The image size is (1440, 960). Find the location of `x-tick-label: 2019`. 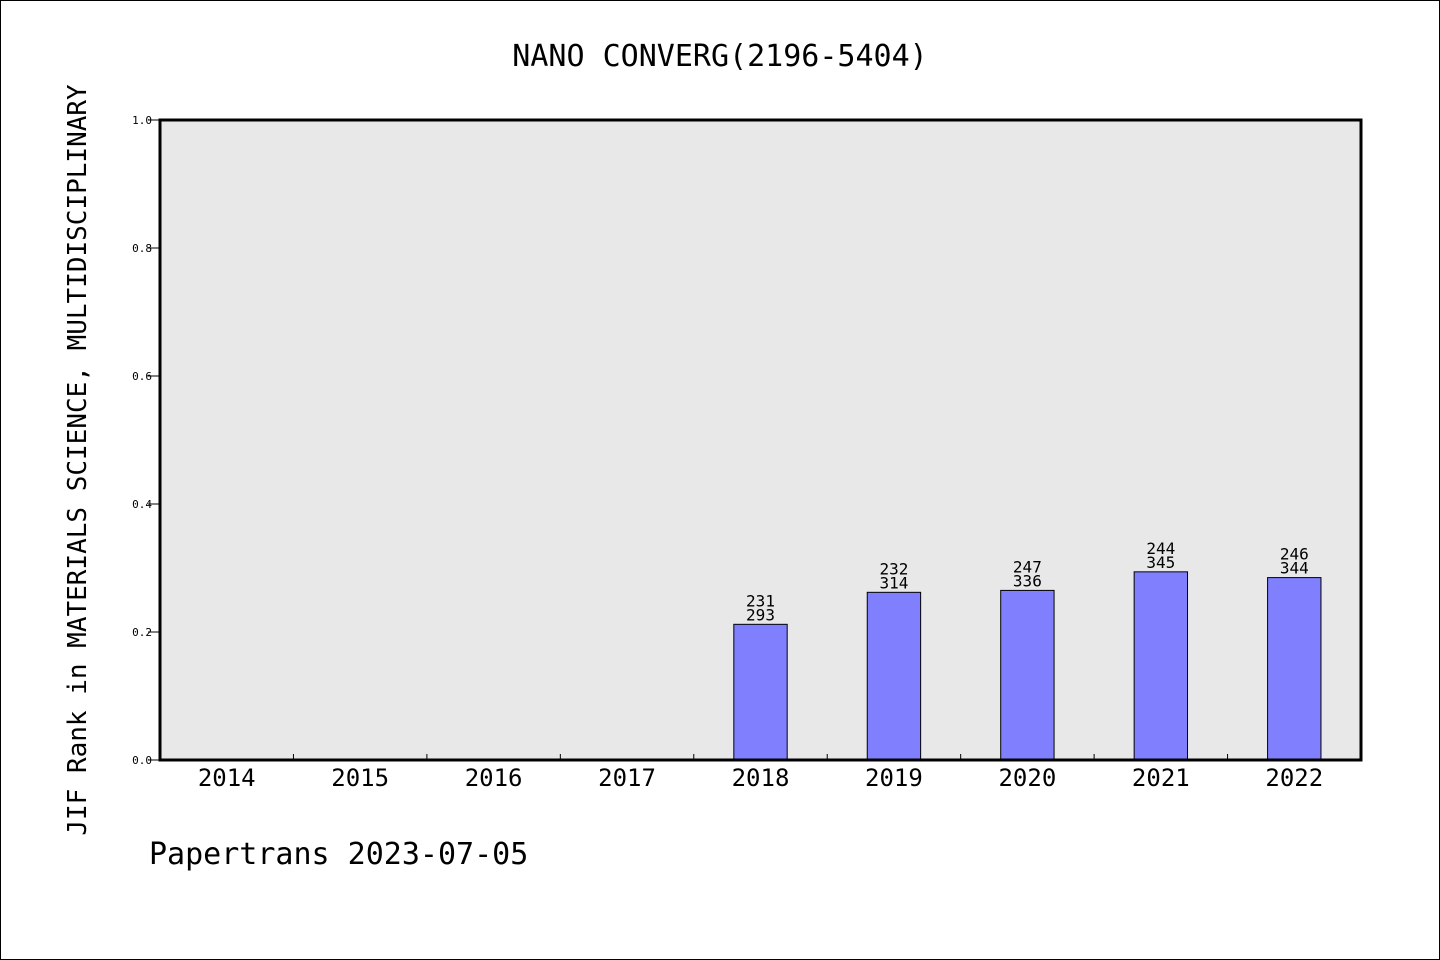

x-tick-label: 2019 is located at coordinates (894, 778).